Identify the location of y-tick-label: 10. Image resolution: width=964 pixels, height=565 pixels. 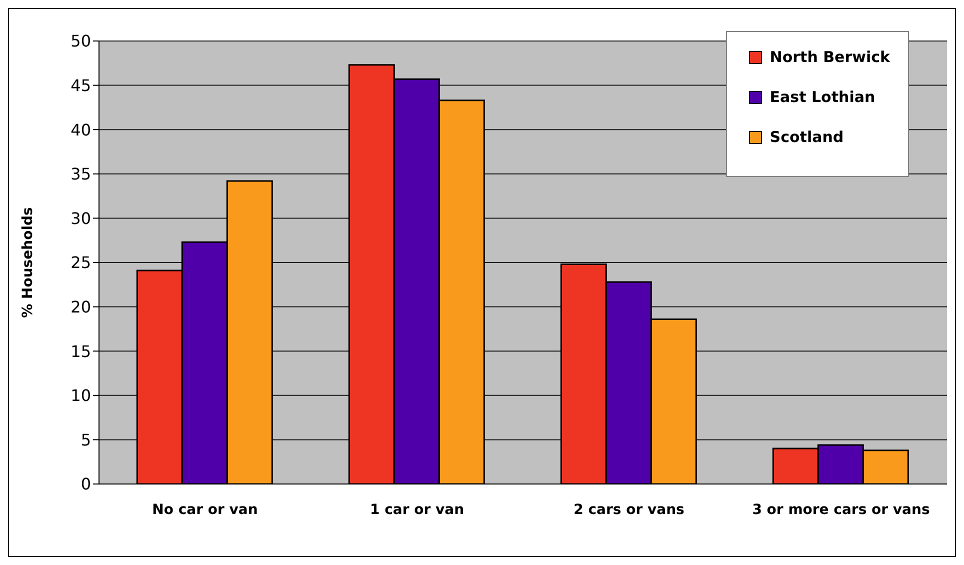
(80, 396).